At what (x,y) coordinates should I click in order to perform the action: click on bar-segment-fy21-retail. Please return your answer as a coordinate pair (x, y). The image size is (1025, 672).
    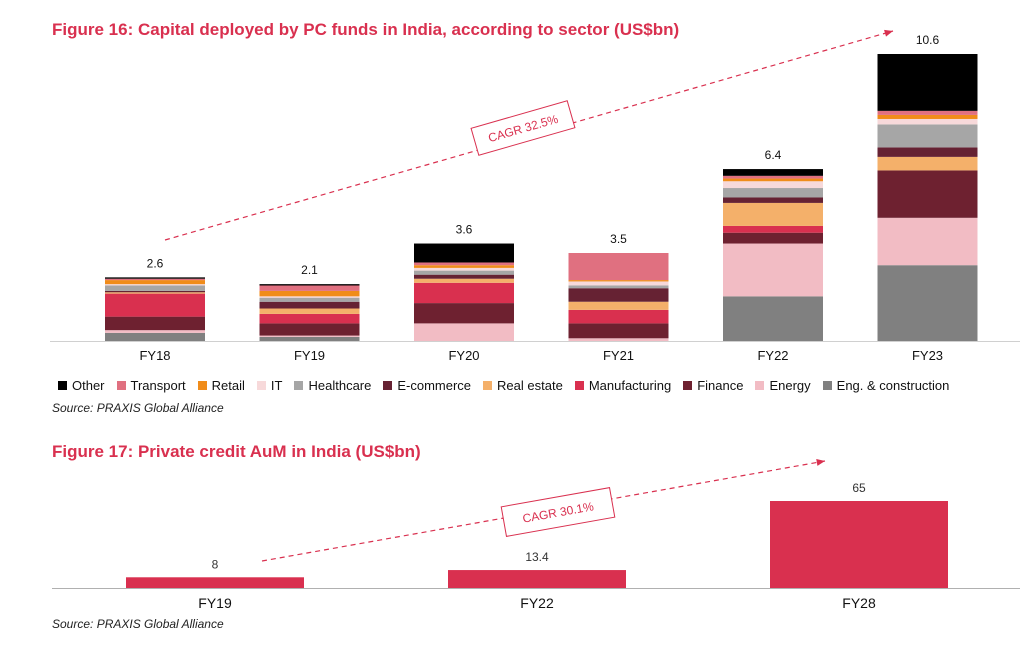
    Looking at the image, I should click on (618, 281).